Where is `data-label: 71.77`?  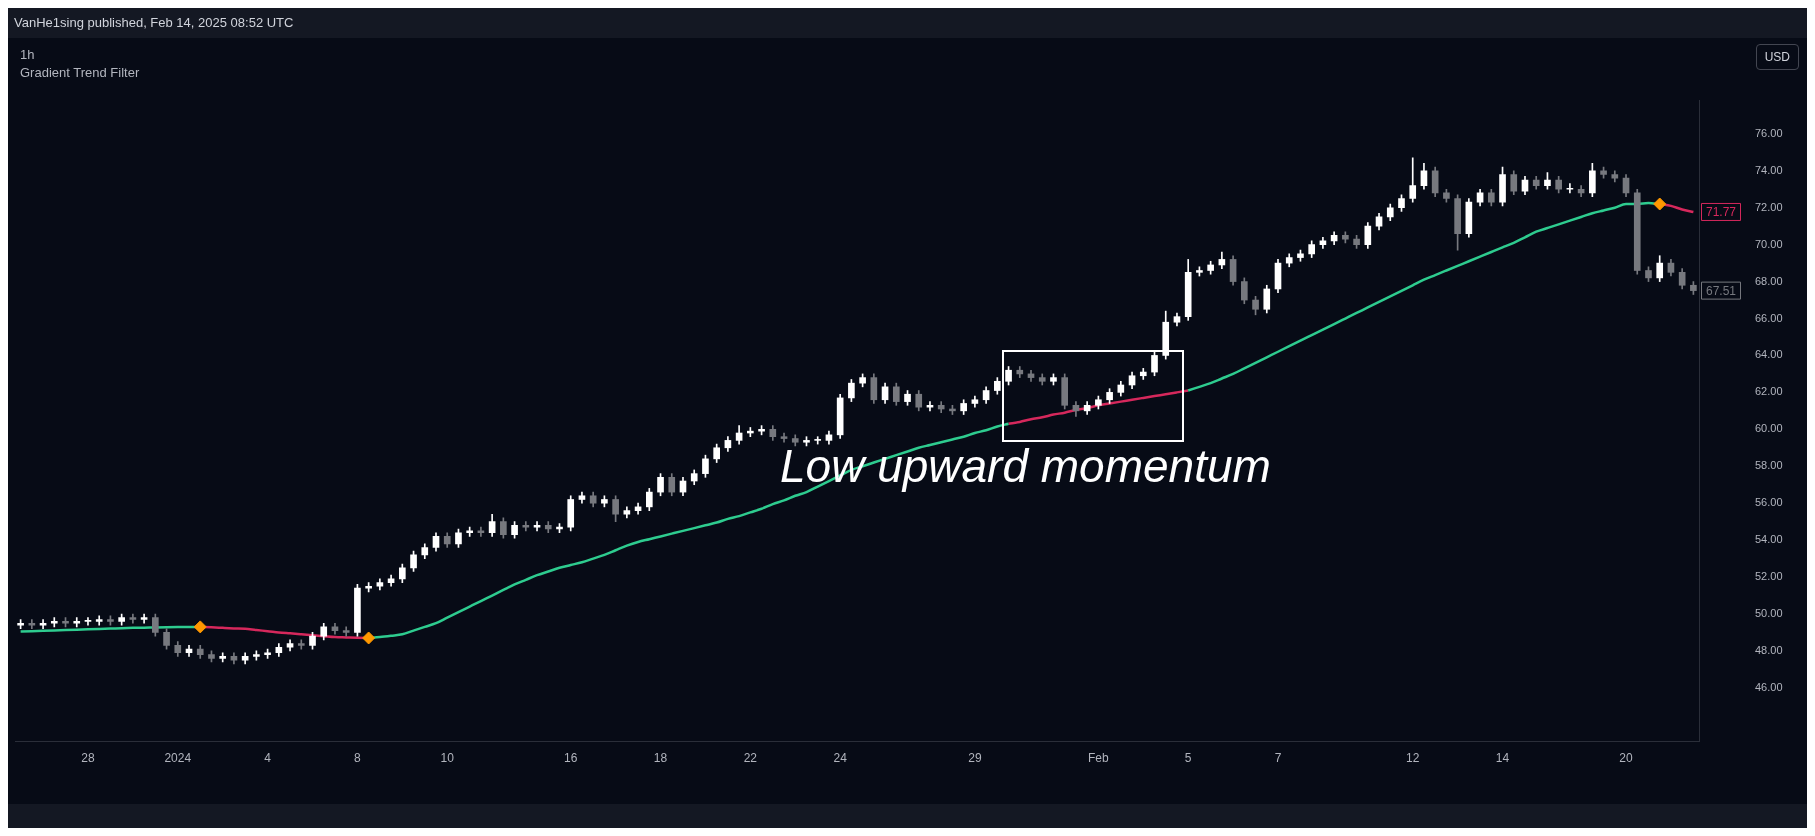 data-label: 71.77 is located at coordinates (1721, 212).